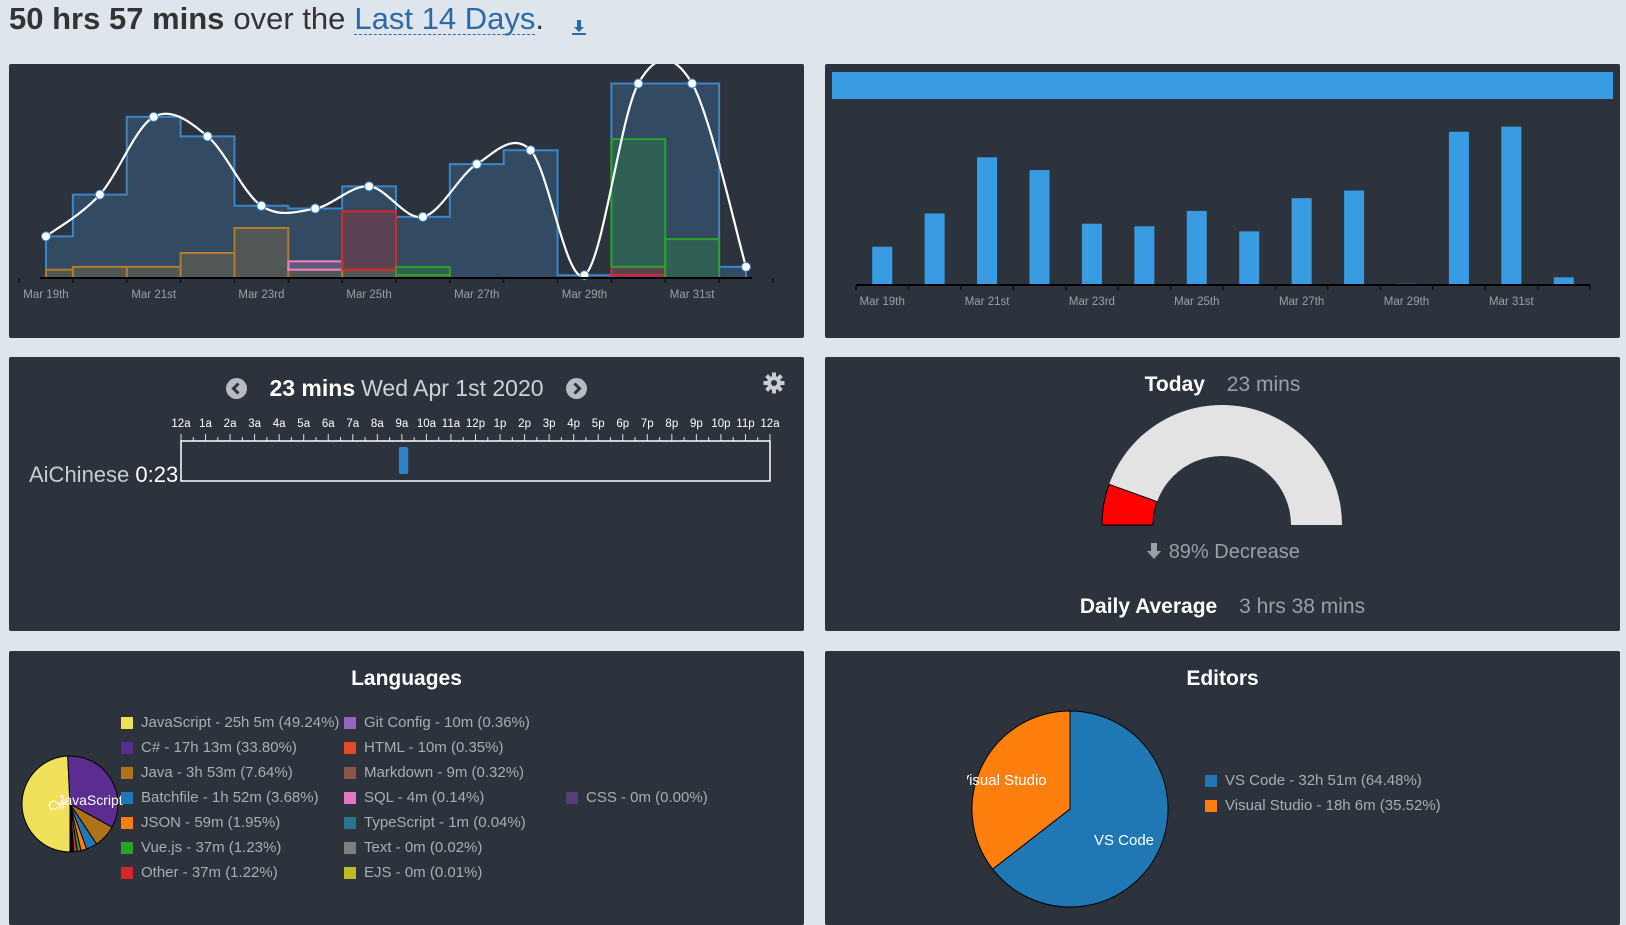 The width and height of the screenshot is (1626, 925). I want to click on total-step-area, so click(396, 180).